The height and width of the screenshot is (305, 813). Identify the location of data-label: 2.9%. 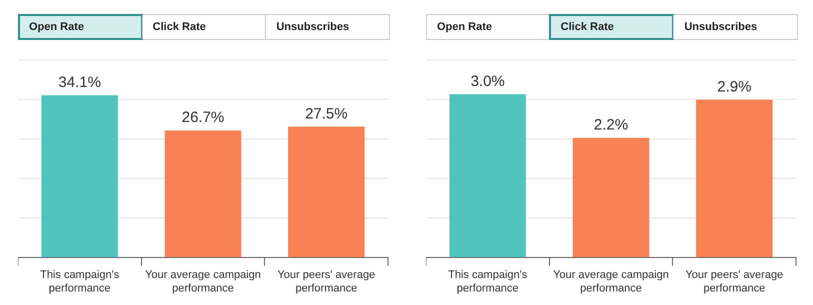
(734, 87).